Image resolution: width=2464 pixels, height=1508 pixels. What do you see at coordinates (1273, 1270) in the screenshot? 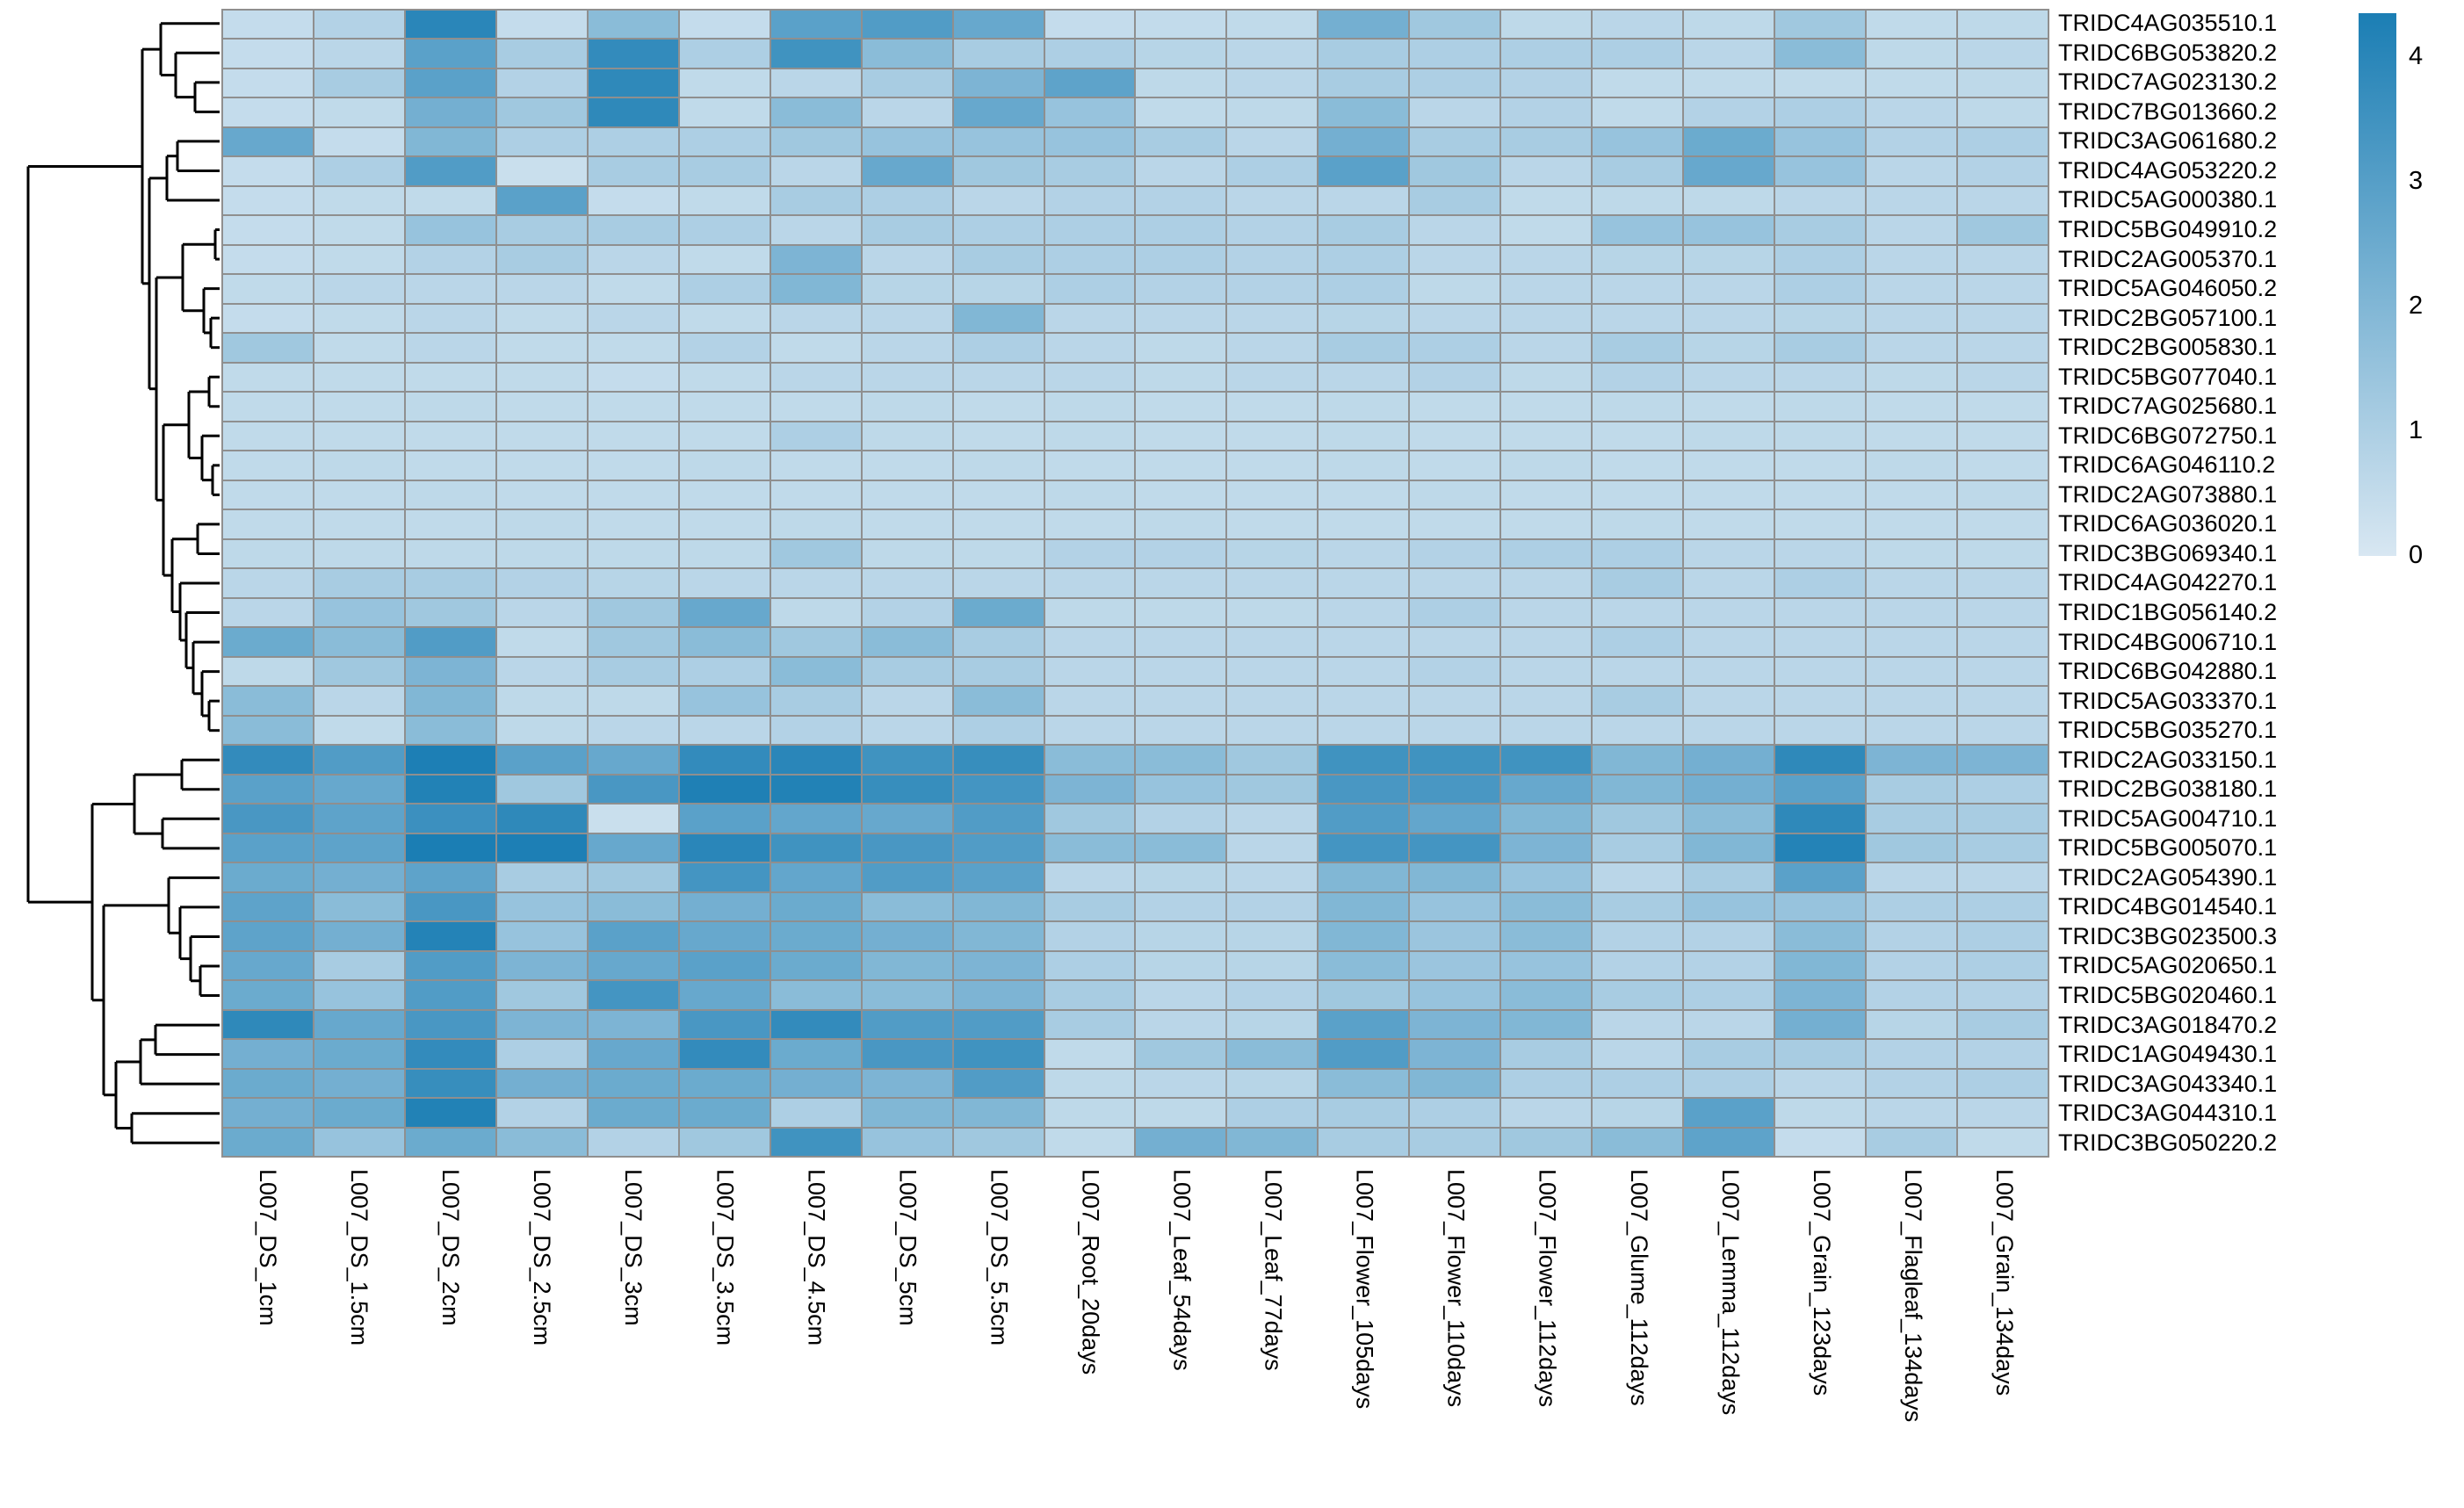
I see `col-label: L007_Leaf_77days` at bounding box center [1273, 1270].